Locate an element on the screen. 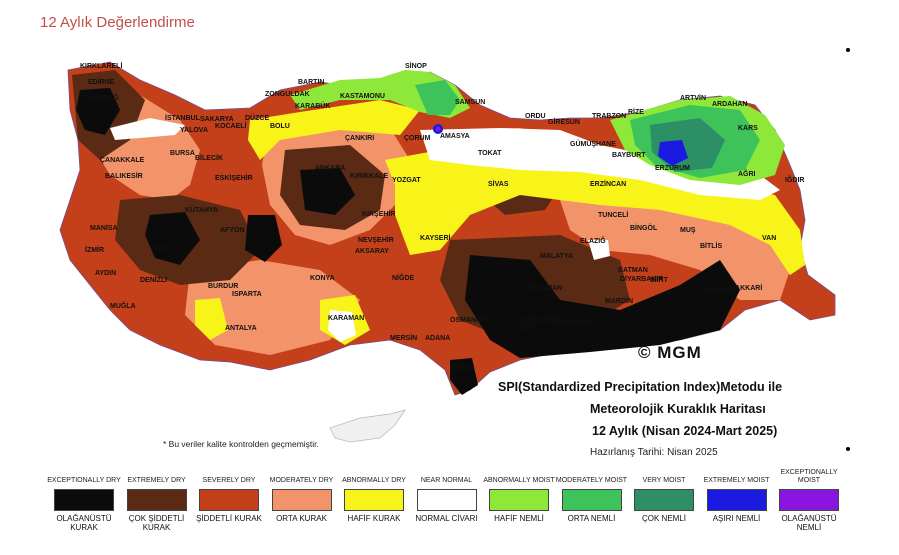 The width and height of the screenshot is (899, 555). legend-item: EXCEPTIONALLY DRY OLAĞANÜSTÜ KURAK is located at coordinates (84, 499).